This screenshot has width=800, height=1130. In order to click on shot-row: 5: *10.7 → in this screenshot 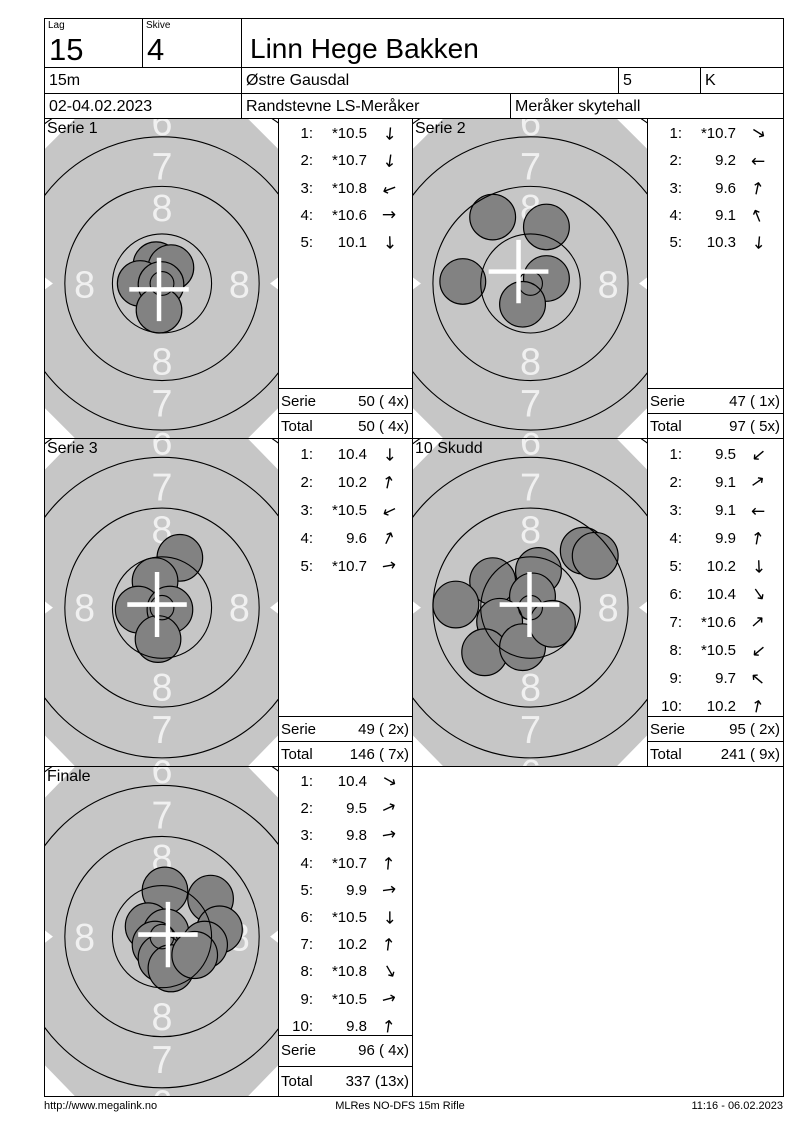, I will do `click(345, 566)`.